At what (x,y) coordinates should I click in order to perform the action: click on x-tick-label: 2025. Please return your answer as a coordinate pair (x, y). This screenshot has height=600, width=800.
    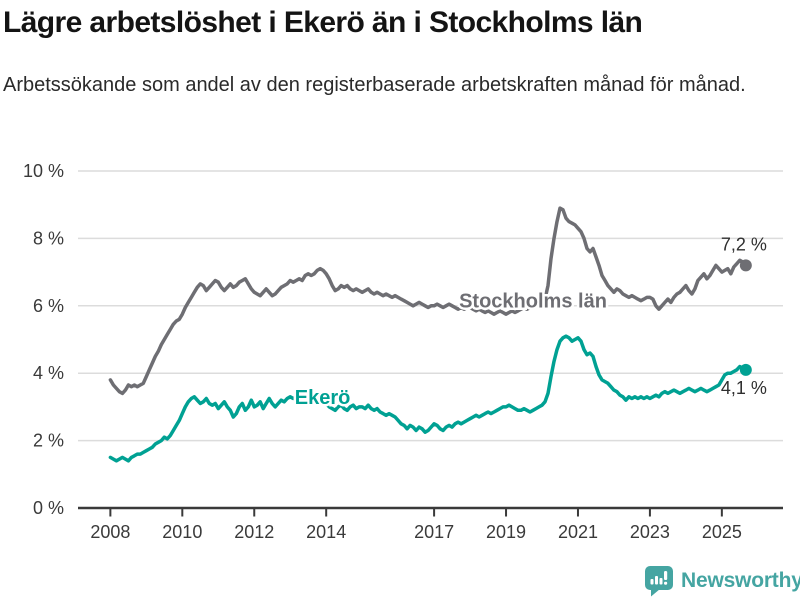
    Looking at the image, I should click on (722, 532).